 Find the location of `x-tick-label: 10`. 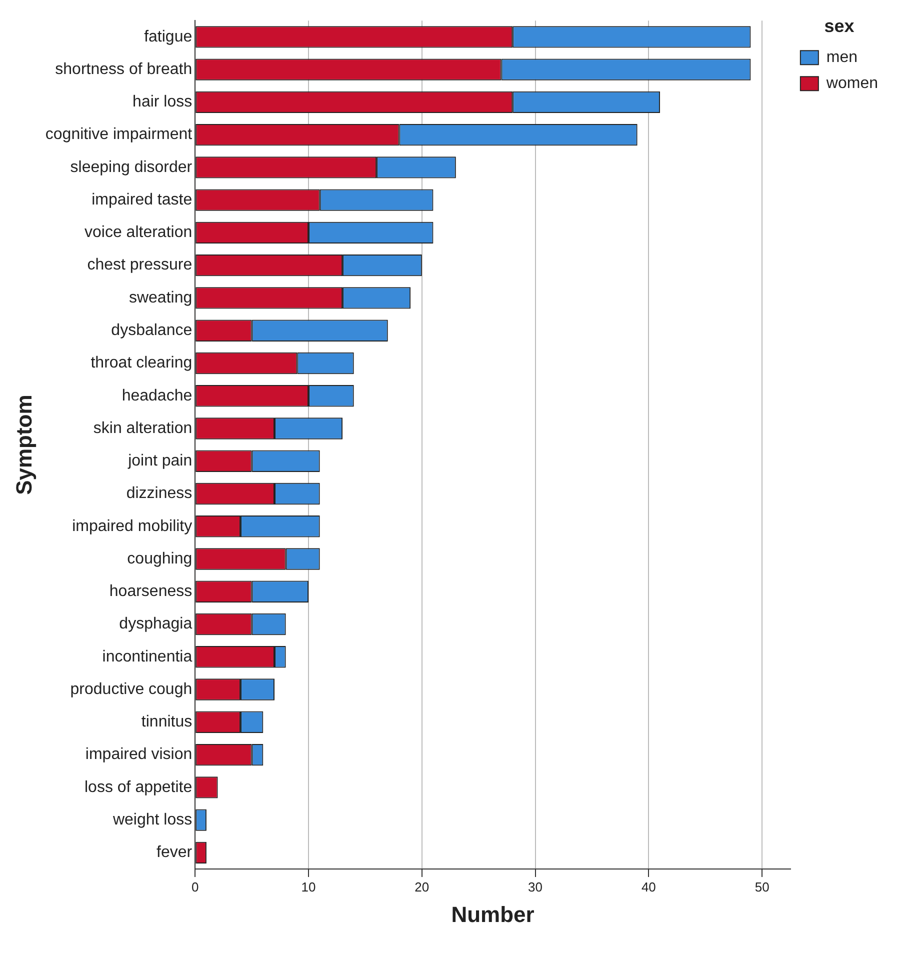

x-tick-label: 10 is located at coordinates (308, 886).